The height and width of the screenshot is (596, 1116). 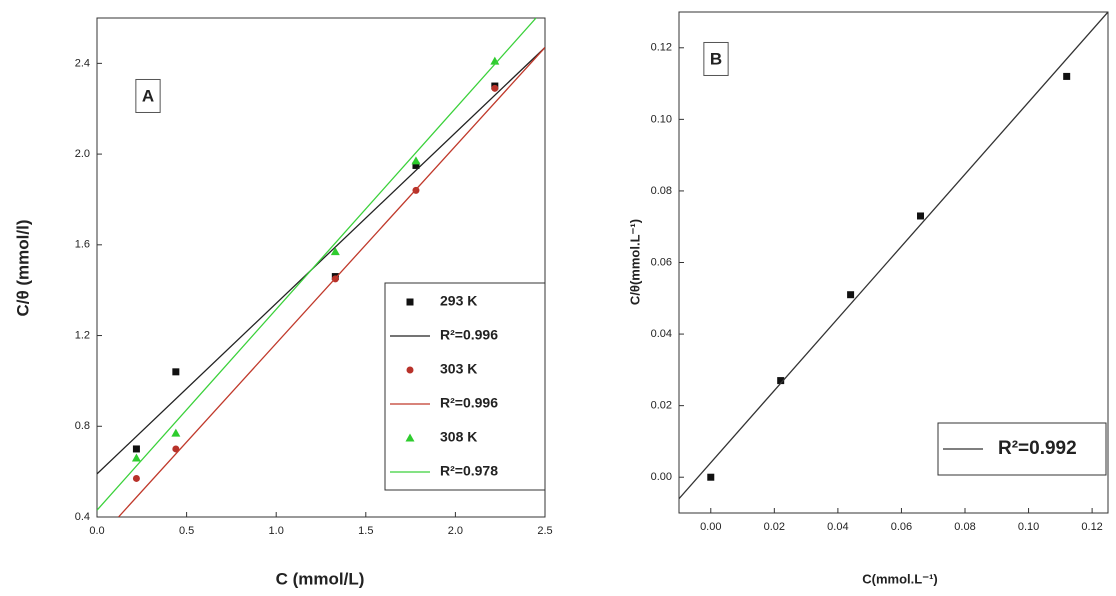 What do you see at coordinates (964, 527) in the screenshot?
I see `x-tick-label: 0.08` at bounding box center [964, 527].